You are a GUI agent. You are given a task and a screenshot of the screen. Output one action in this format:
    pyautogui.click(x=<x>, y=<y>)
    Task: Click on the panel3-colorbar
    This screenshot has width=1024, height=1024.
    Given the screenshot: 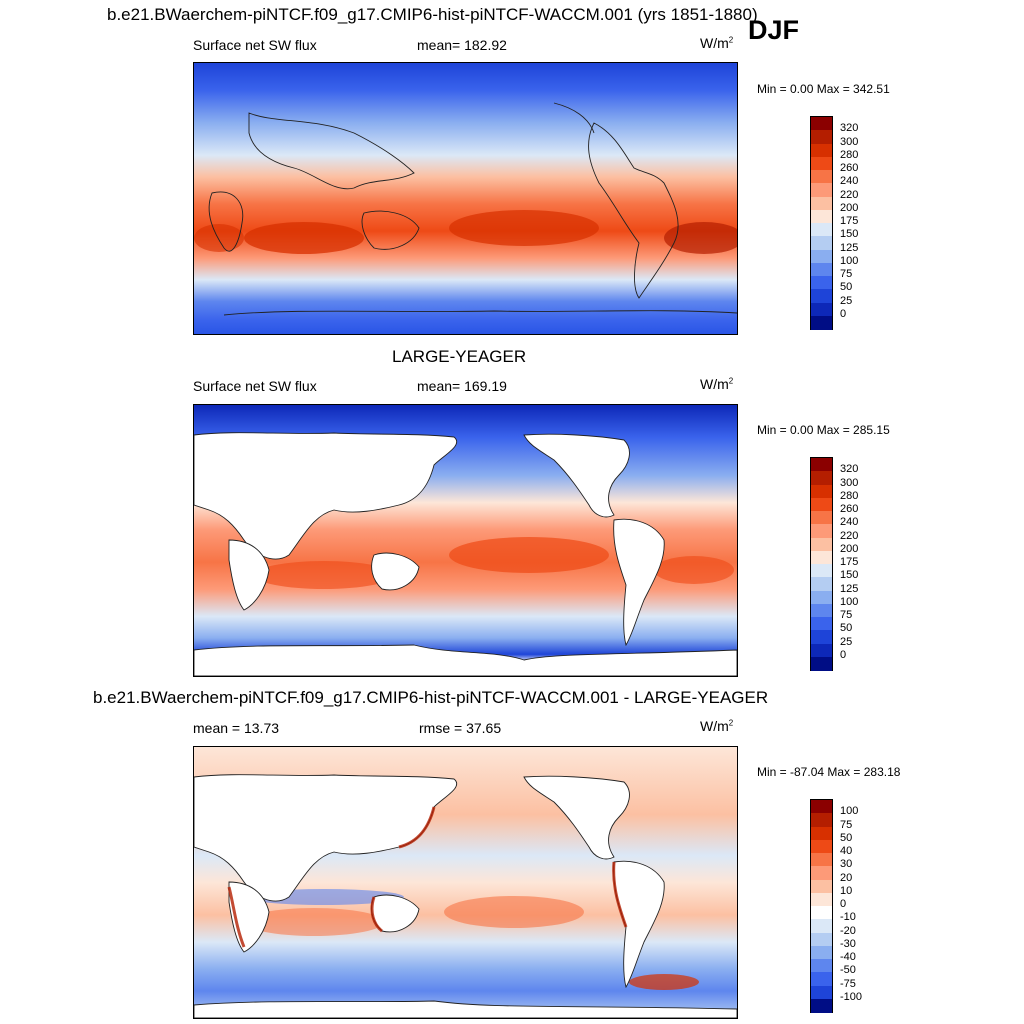 What is the action you would take?
    pyautogui.click(x=821, y=906)
    